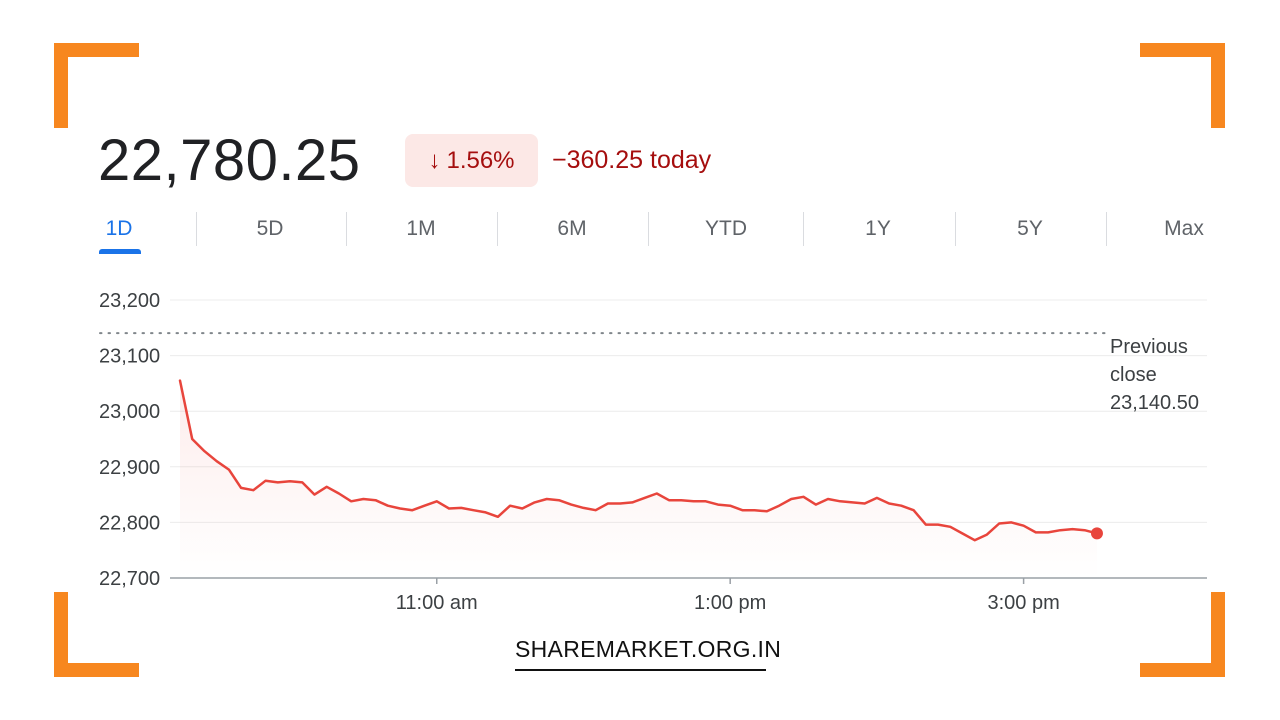 The height and width of the screenshot is (720, 1280). Describe the element at coordinates (1182, 85) in the screenshot. I see `frame-corner-top-right` at that location.